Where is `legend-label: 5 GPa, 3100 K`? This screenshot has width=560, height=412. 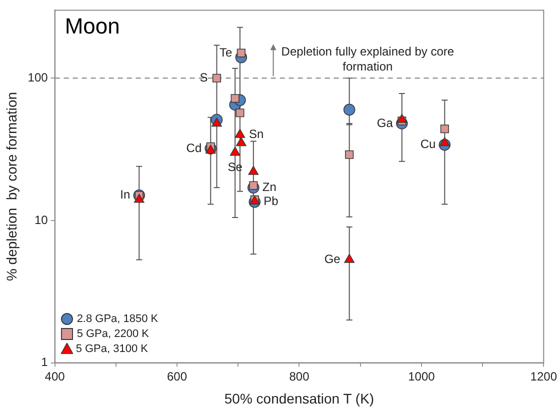
legend-label: 5 GPa, 3100 K is located at coordinates (112, 348).